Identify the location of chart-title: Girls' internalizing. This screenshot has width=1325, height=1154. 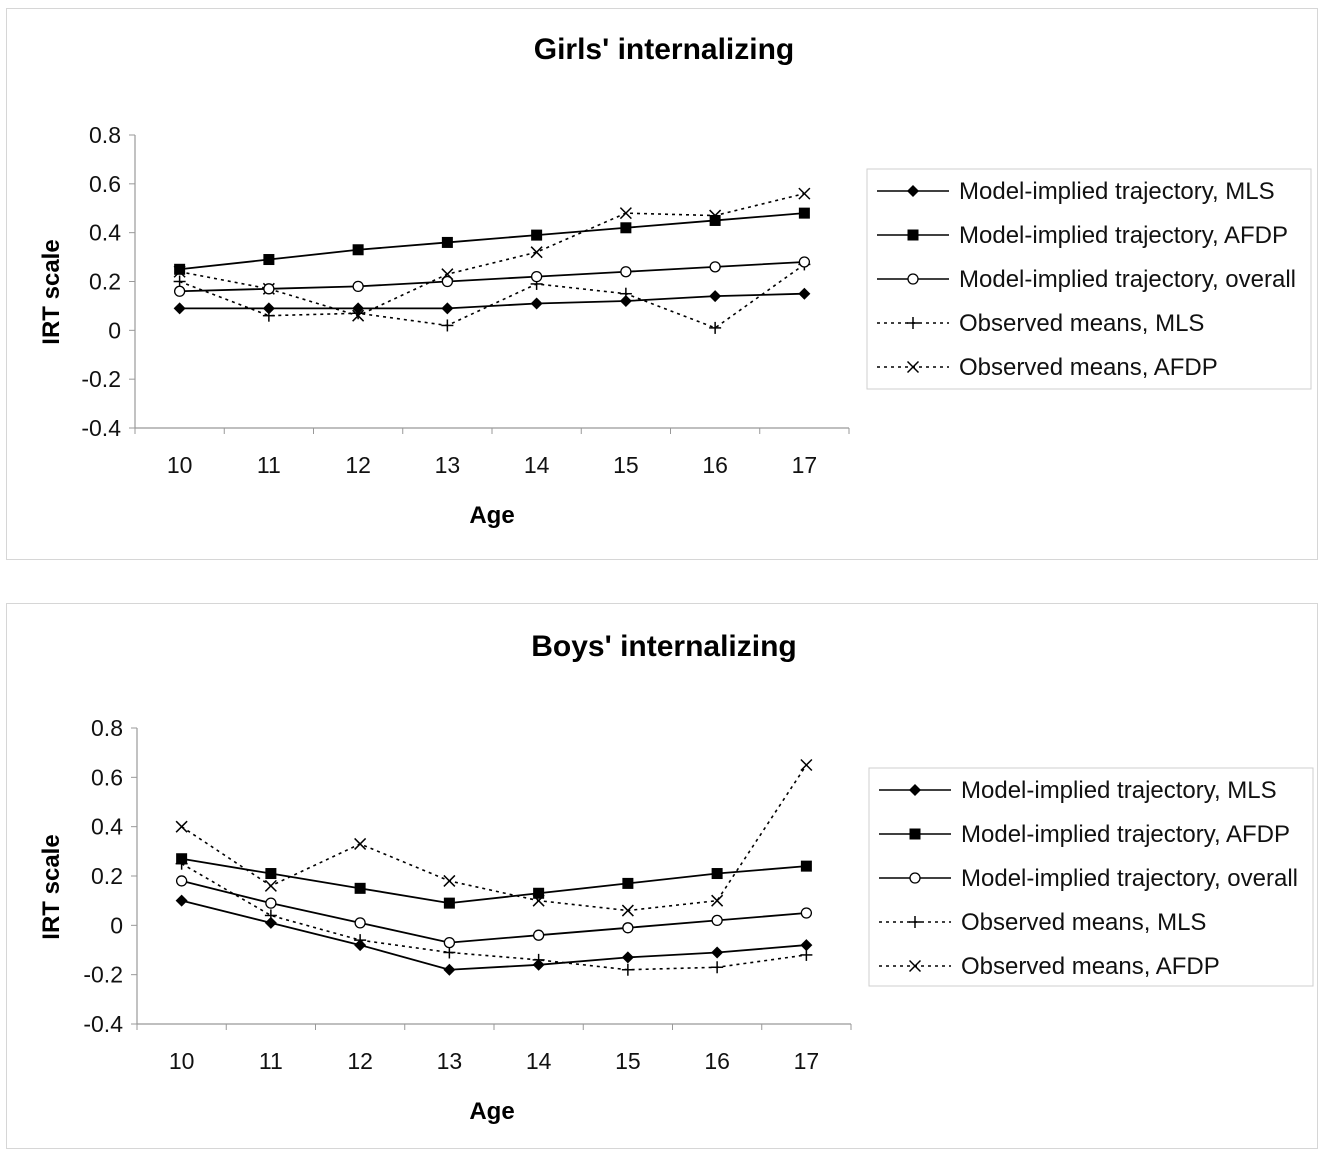
(664, 49).